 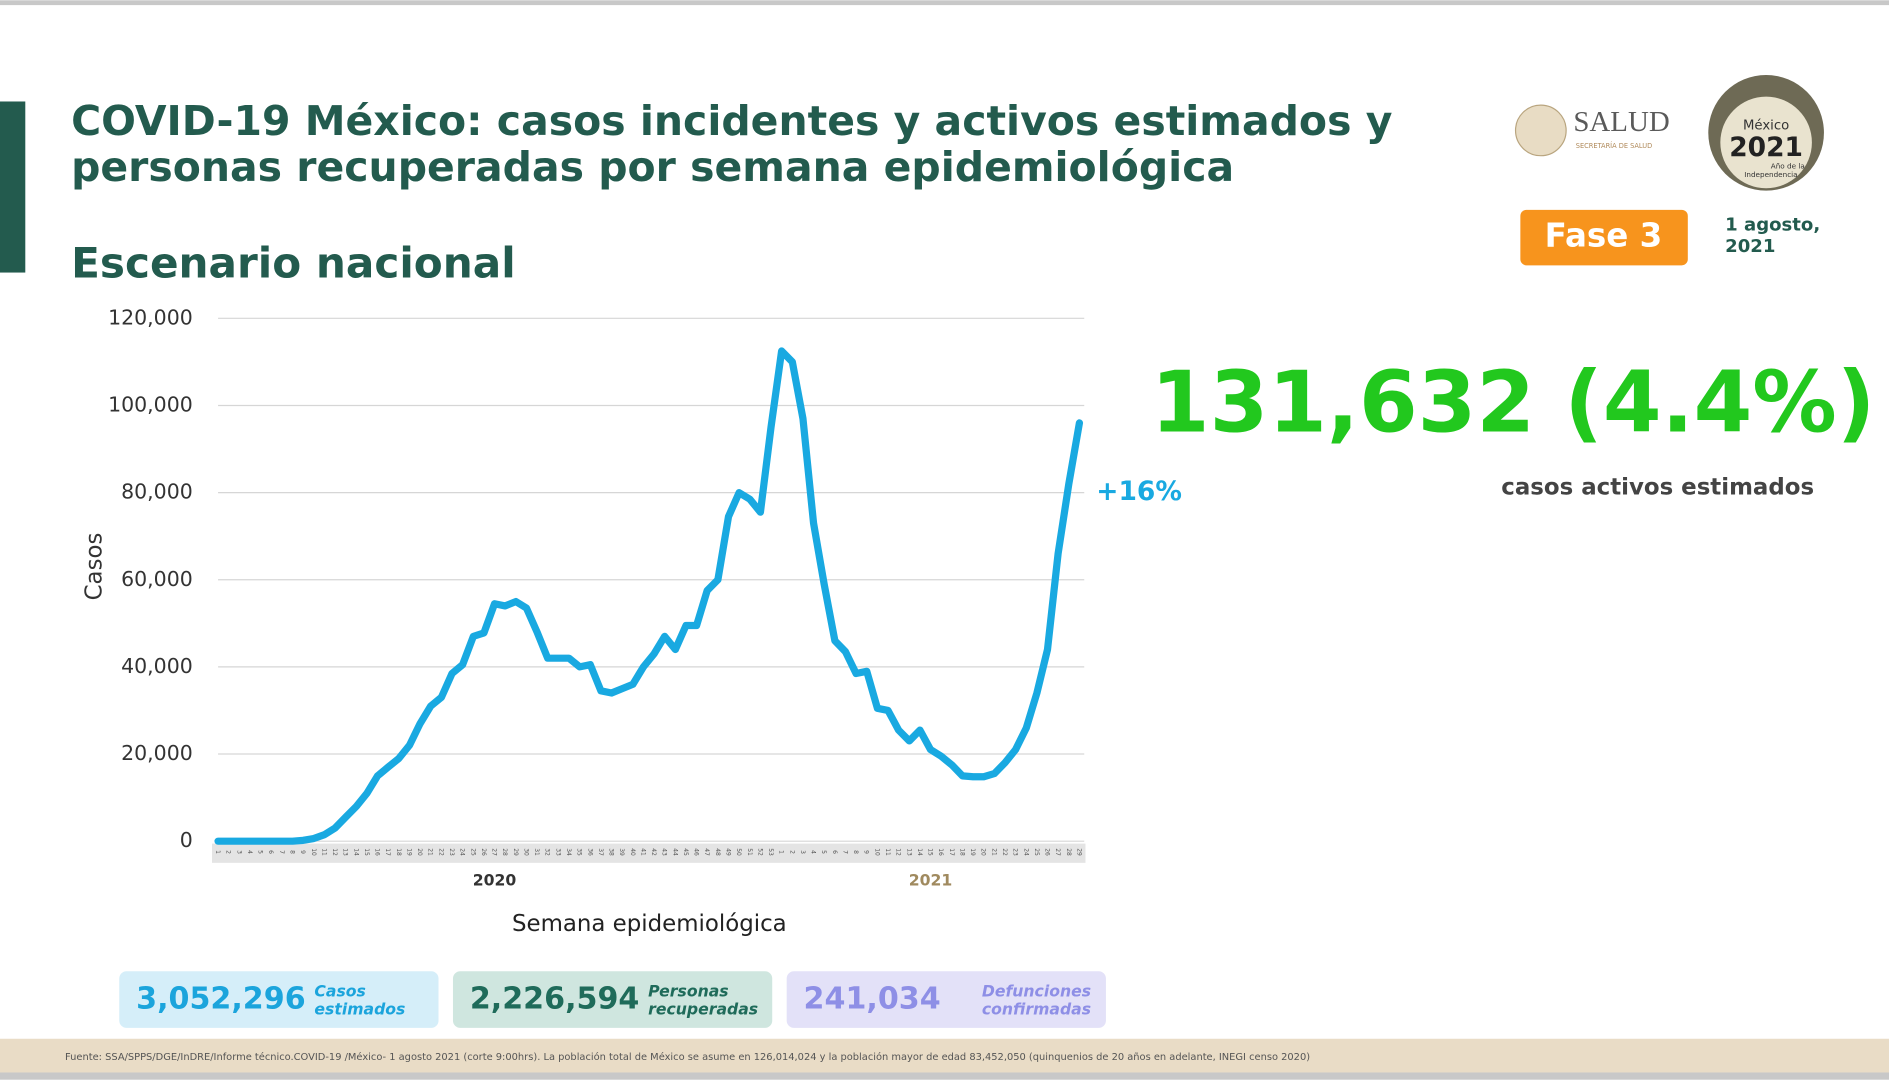 I want to click on footer-bar, so click(x=944, y=1055).